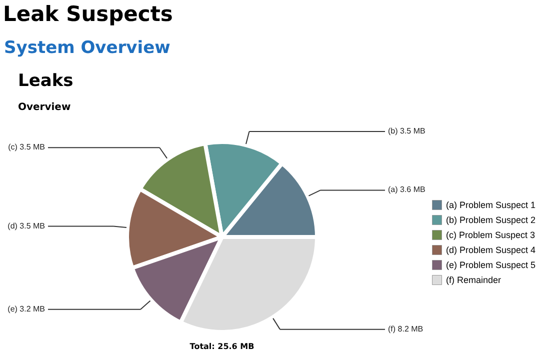 The width and height of the screenshot is (540, 362). Describe the element at coordinates (491, 205) in the screenshot. I see `legend-label: (a) Problem Suspect 1` at that location.